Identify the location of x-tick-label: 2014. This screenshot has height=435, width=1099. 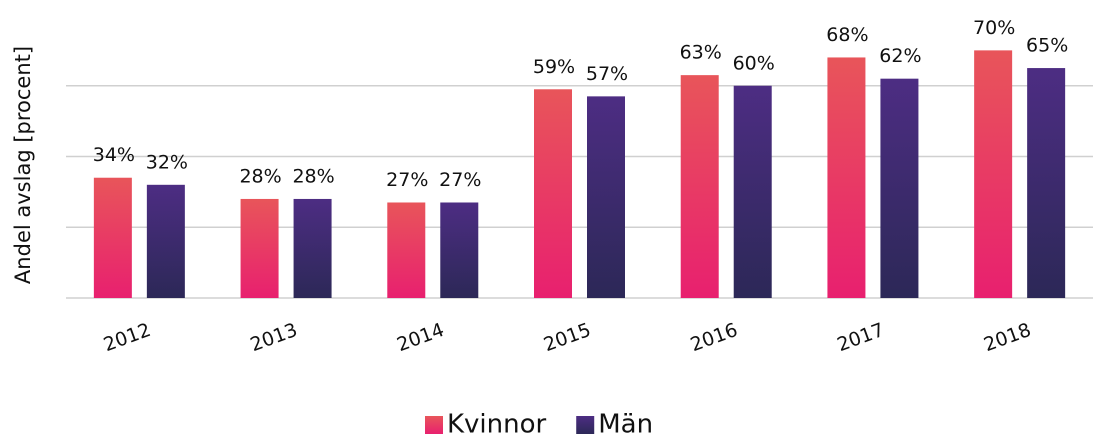
(420, 337).